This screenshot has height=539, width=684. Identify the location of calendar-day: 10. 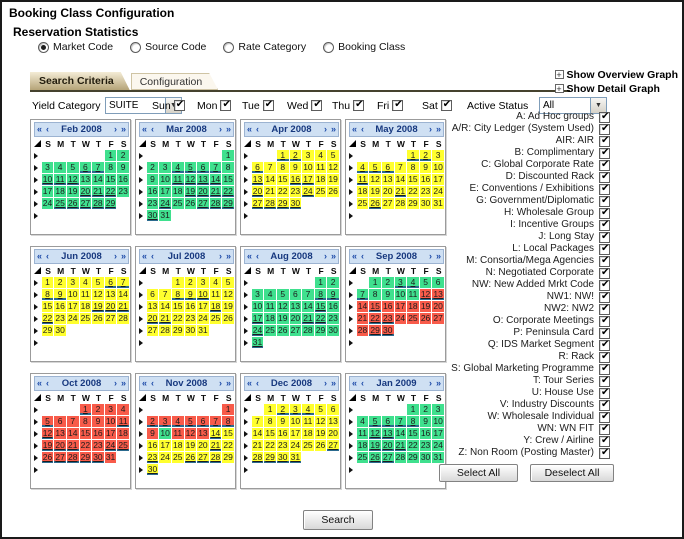
(295, 421).